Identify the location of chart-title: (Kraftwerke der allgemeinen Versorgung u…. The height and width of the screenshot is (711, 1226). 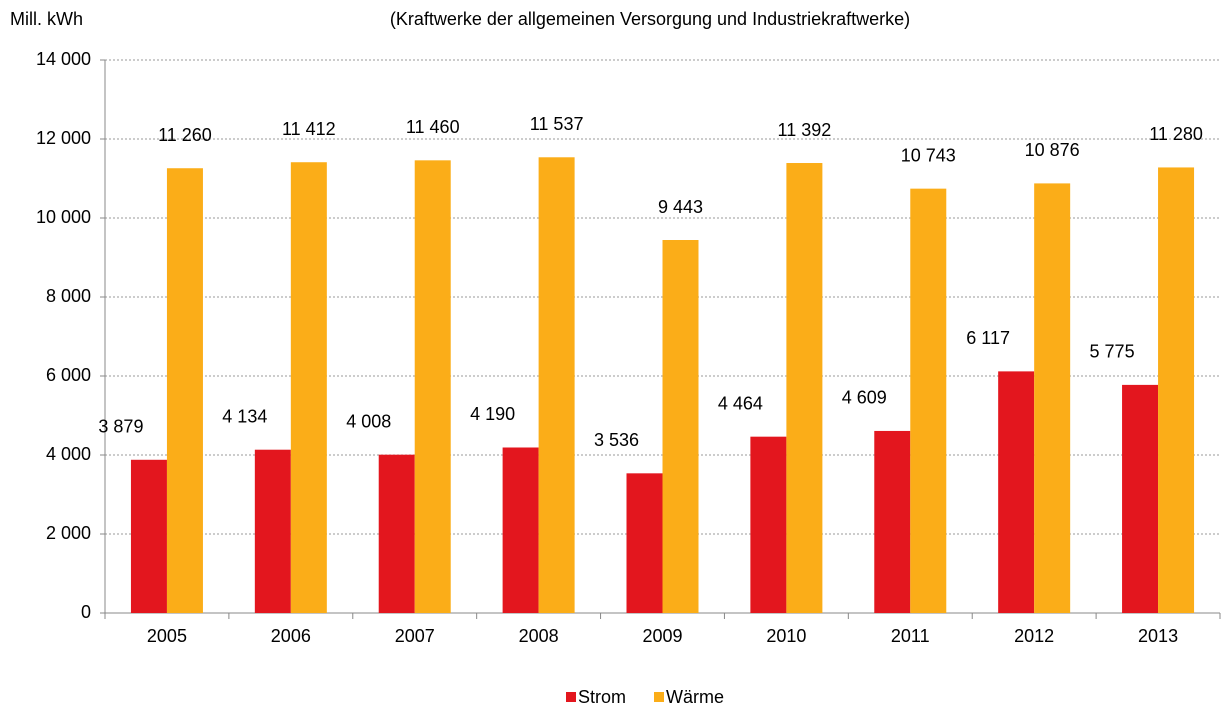
(650, 19).